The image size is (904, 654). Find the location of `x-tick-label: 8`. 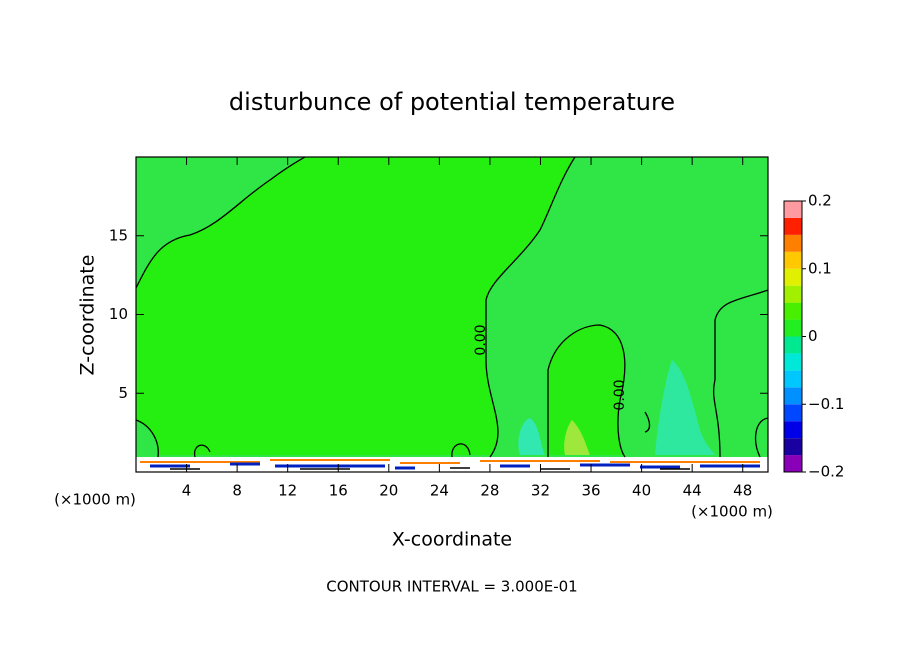

x-tick-label: 8 is located at coordinates (237, 491).